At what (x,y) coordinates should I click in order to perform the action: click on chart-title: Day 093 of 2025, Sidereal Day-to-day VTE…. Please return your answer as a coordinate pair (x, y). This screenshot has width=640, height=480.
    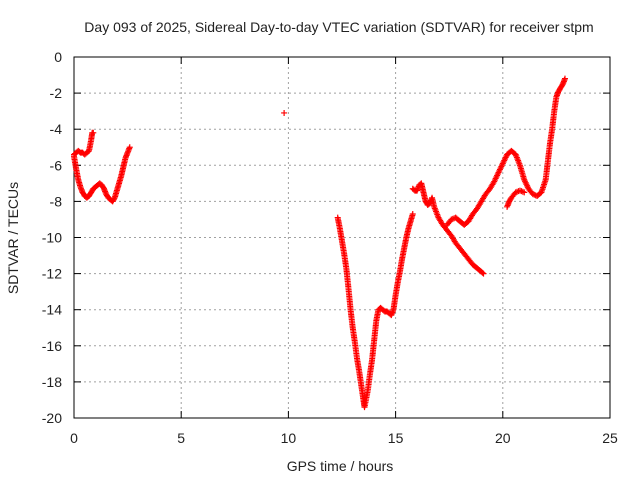
    Looking at the image, I should click on (338, 27).